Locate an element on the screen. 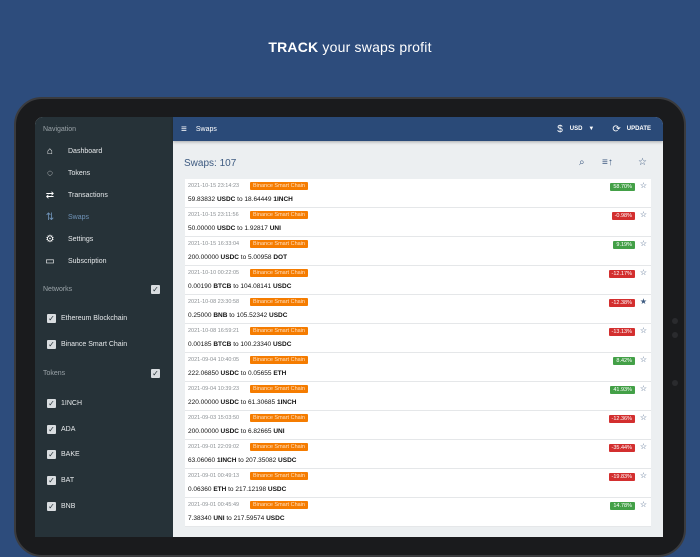 The height and width of the screenshot is (557, 700). profit-badge: 8.42% is located at coordinates (624, 361).